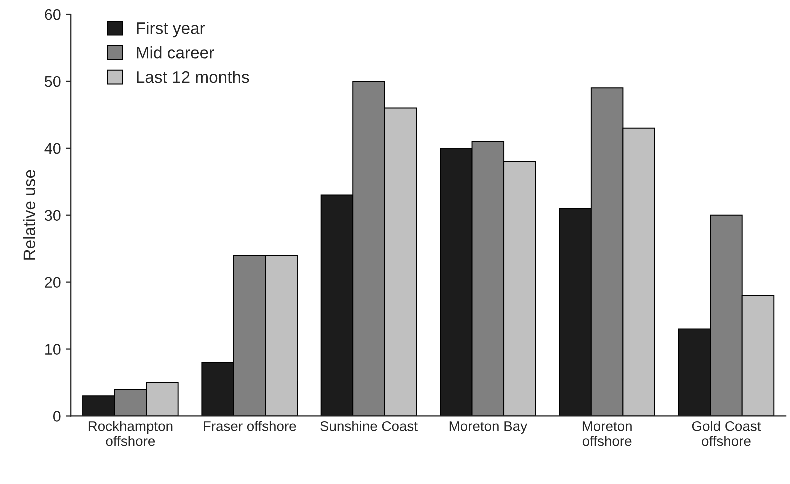 This screenshot has width=790, height=484. Describe the element at coordinates (53, 349) in the screenshot. I see `y-tick-label: 10` at that location.